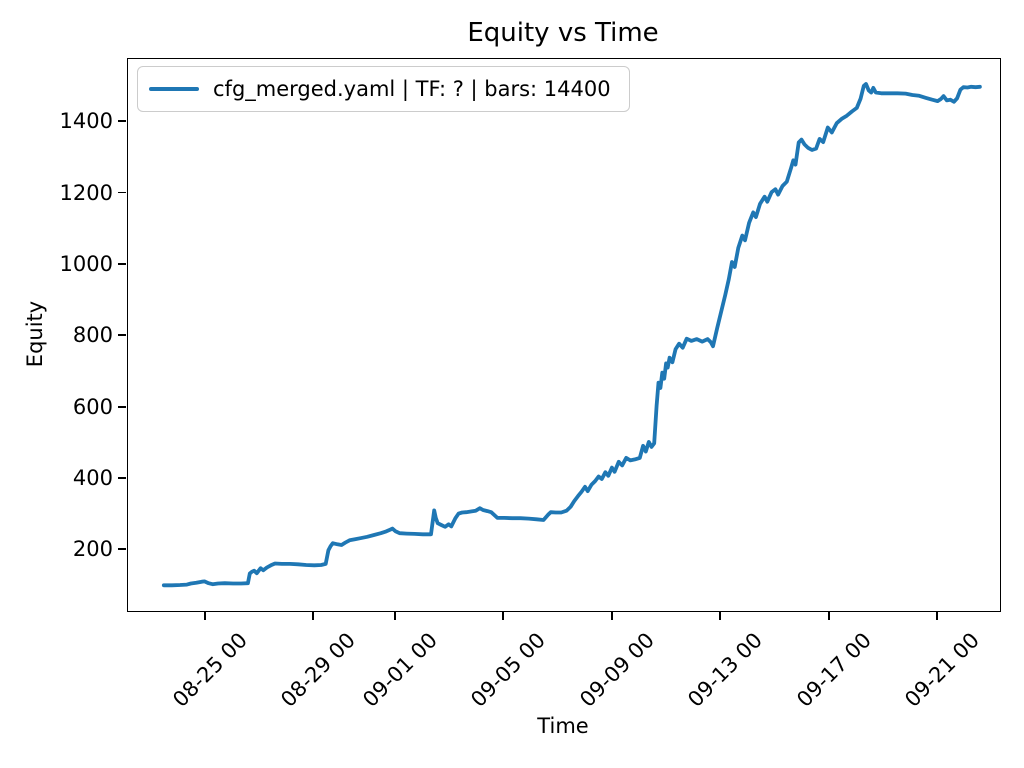 The height and width of the screenshot is (768, 1024). Describe the element at coordinates (92, 406) in the screenshot. I see `y-tick-label: 600` at that location.